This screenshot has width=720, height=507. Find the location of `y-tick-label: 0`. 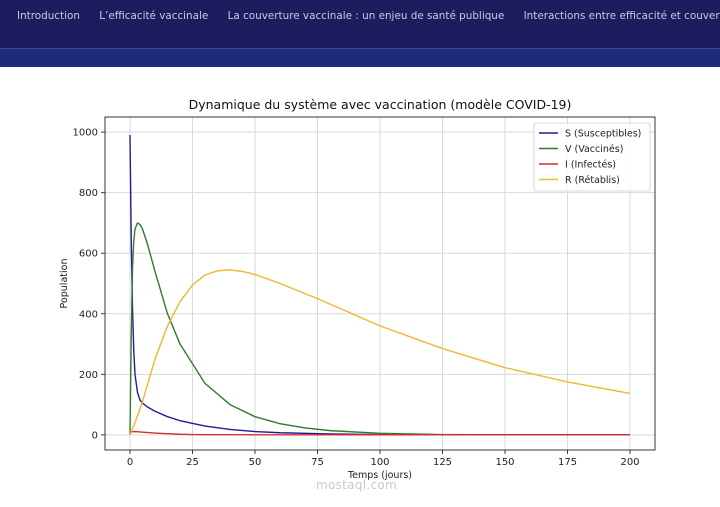

y-tick-label: 0 is located at coordinates (95, 435).